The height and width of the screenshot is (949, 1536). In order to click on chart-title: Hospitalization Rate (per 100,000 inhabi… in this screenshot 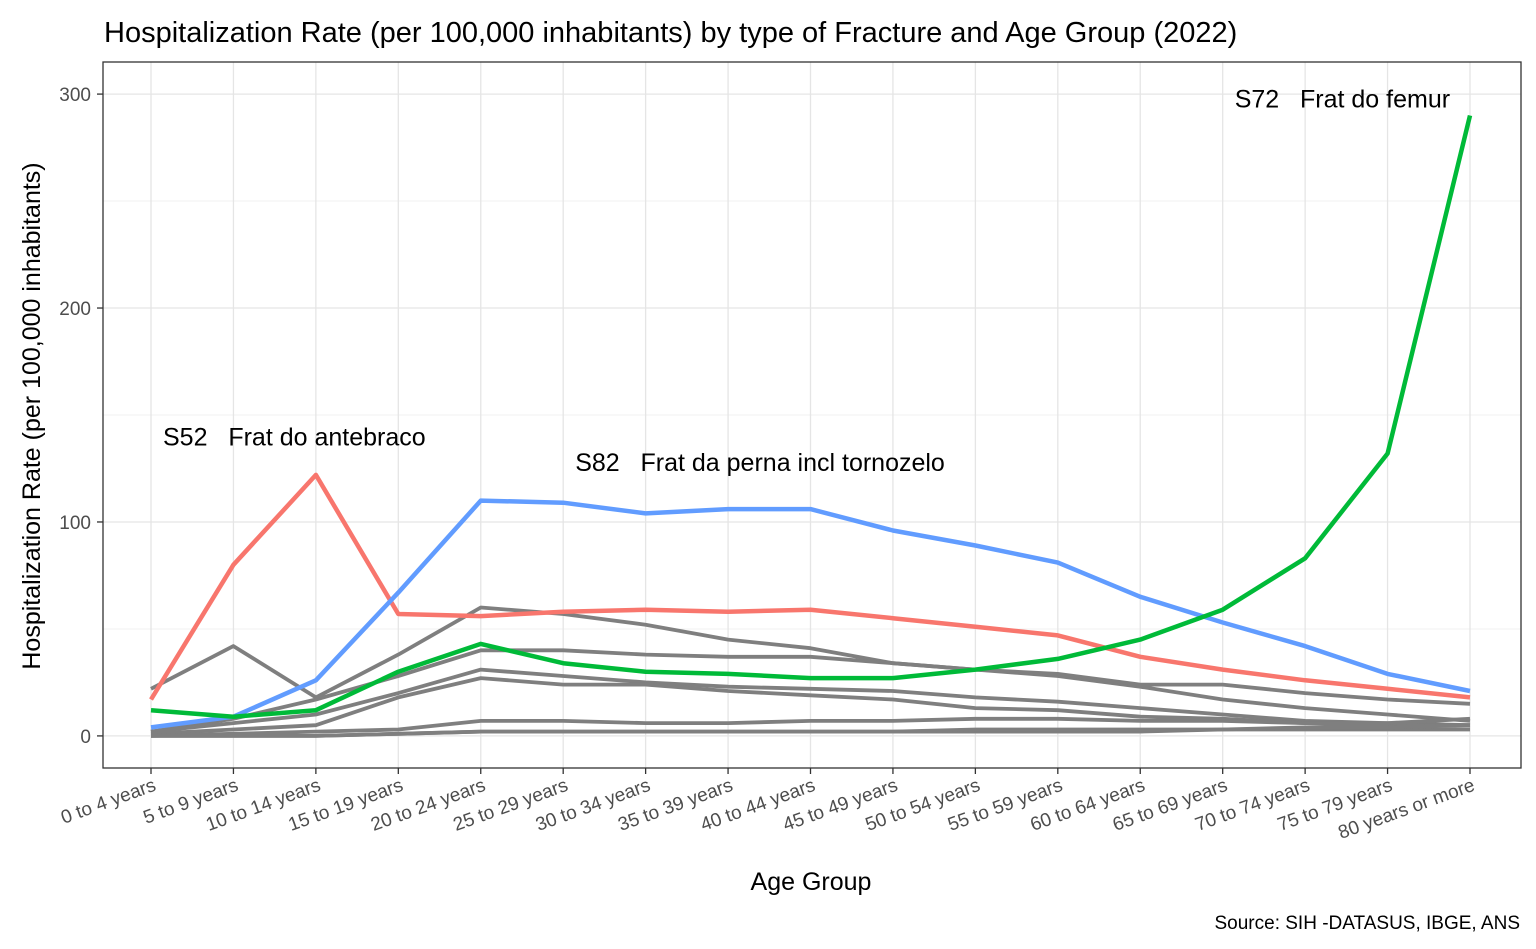, I will do `click(670, 33)`.